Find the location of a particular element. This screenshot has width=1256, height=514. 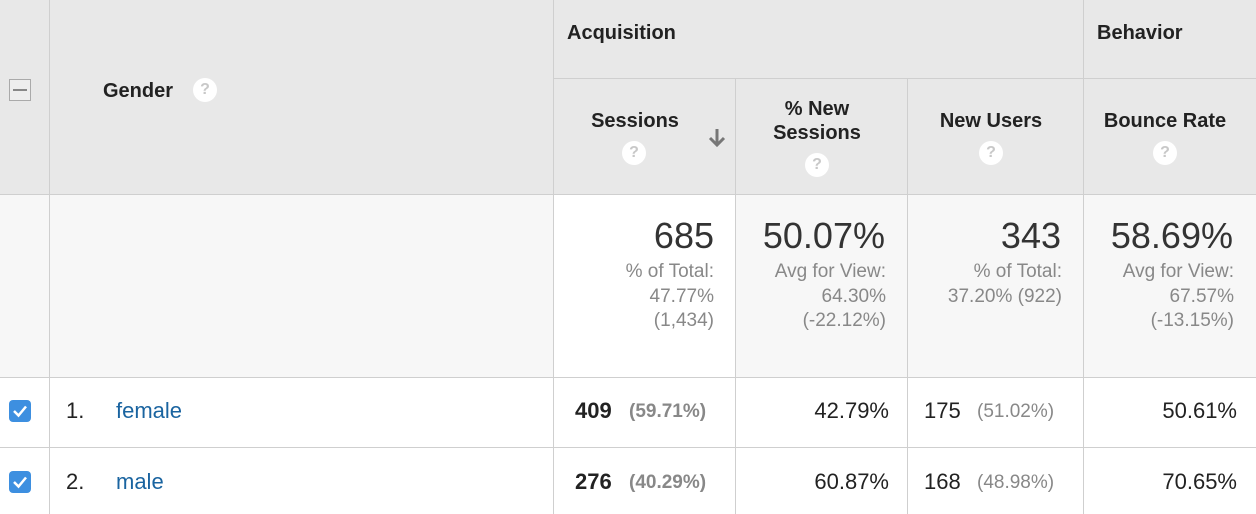

new-users-share: (51.02%) is located at coordinates (1016, 411).